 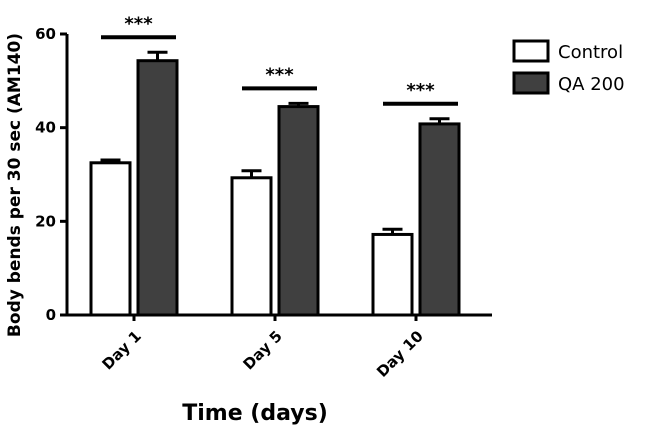 I want to click on legend-swatch-qa200, so click(x=531, y=83).